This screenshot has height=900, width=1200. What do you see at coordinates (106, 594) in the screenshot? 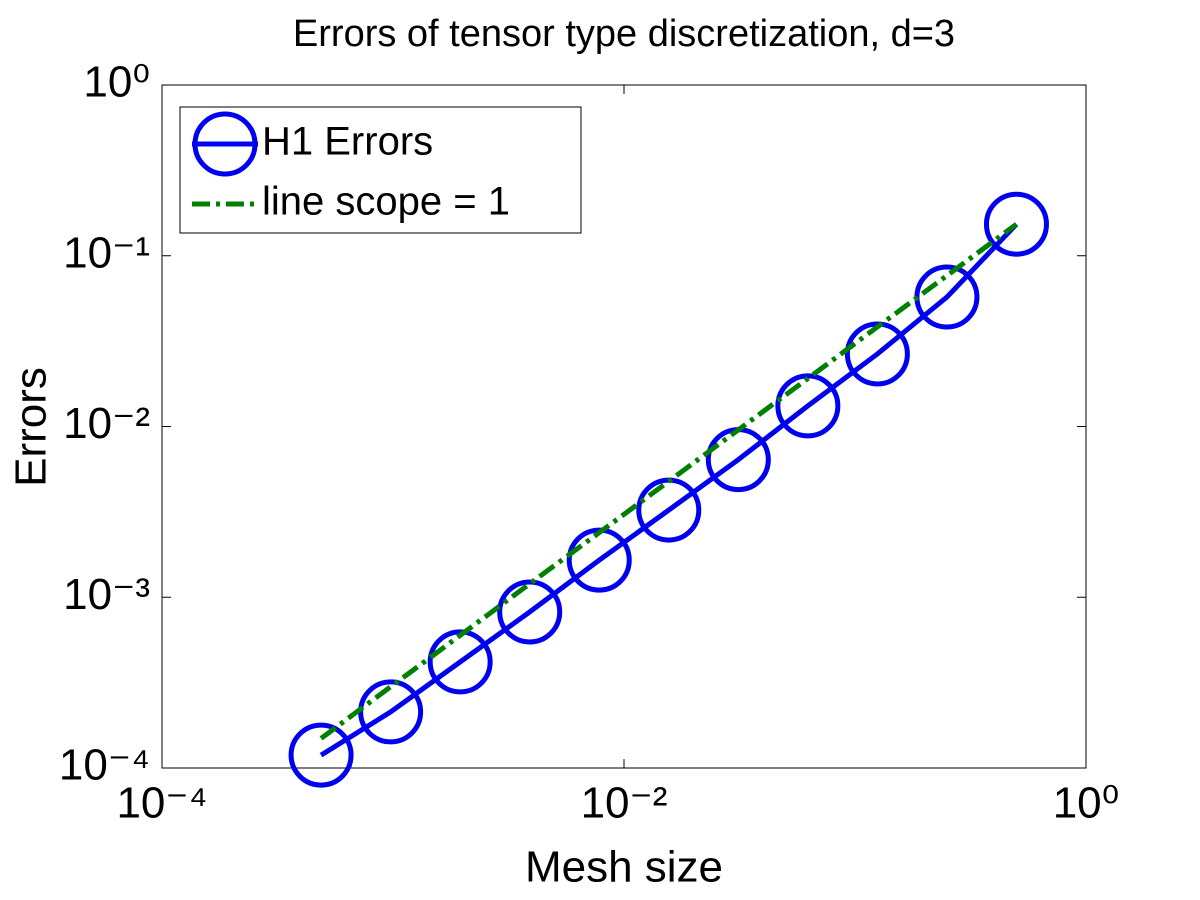
I see `y-tick-label: 10⁻³` at bounding box center [106, 594].